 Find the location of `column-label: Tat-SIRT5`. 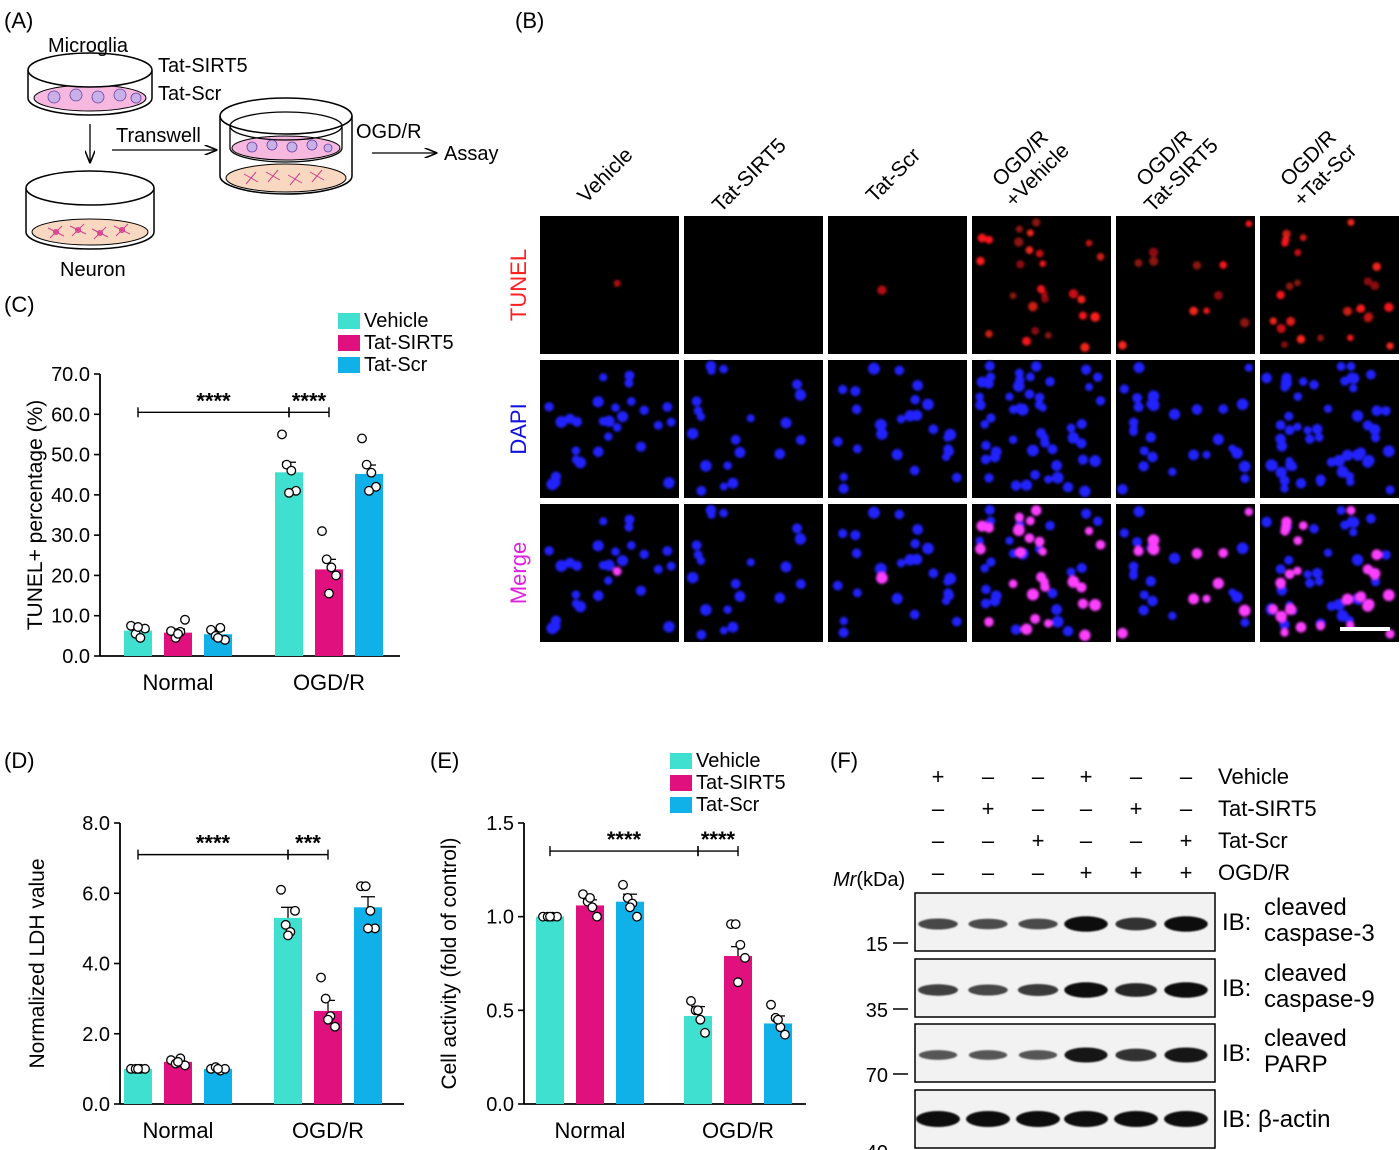

column-label: Tat-SIRT5 is located at coordinates (749, 175).